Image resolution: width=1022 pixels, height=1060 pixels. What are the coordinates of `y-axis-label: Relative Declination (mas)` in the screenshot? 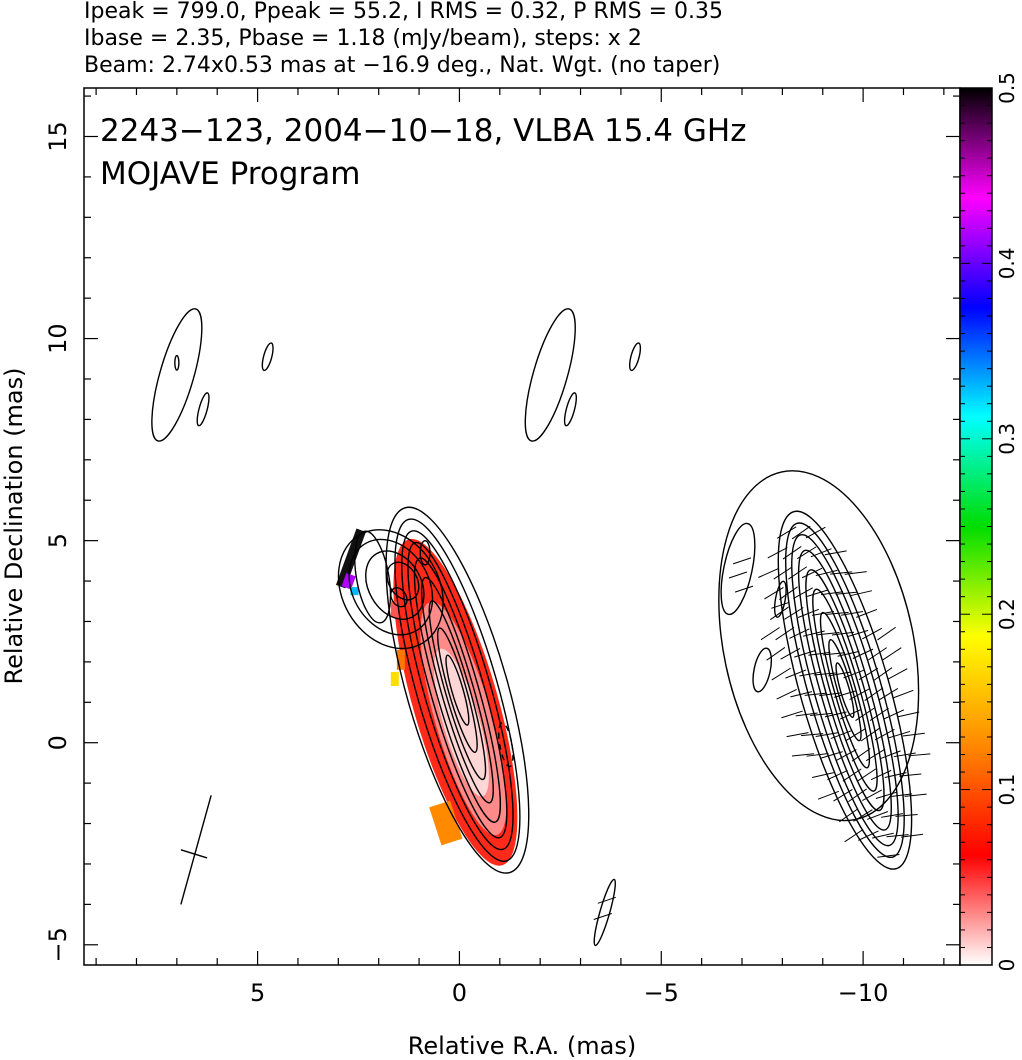 It's located at (14, 525).